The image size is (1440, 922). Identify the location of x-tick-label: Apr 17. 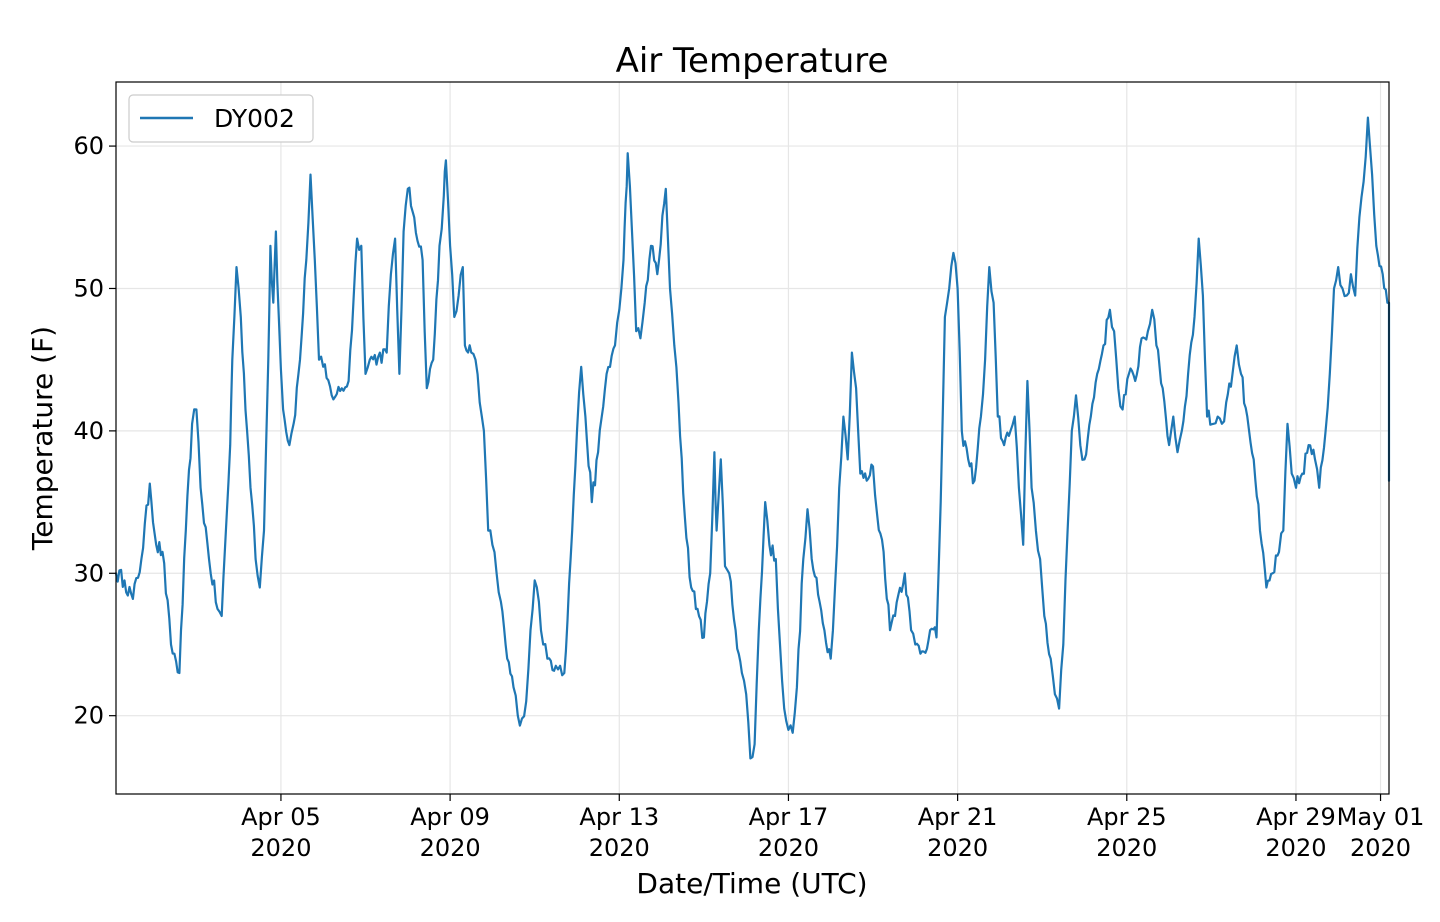
(789, 817).